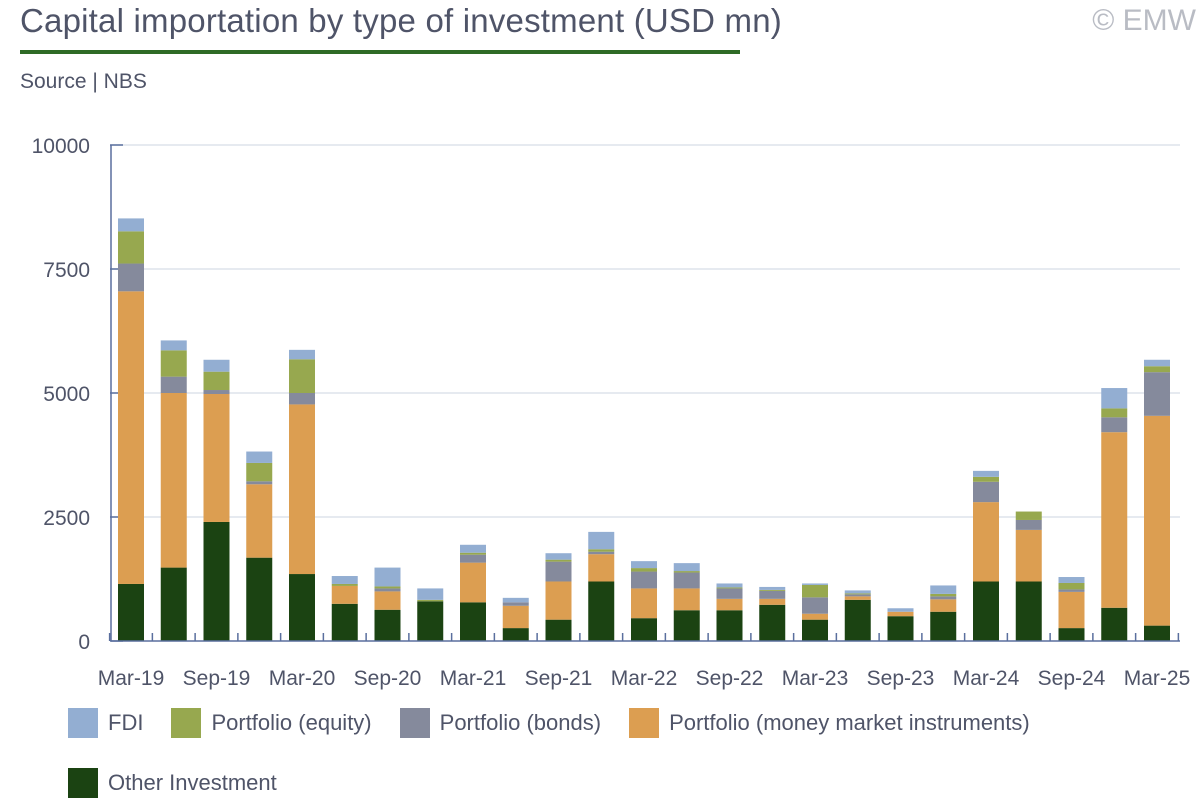 This screenshot has width=1200, height=800. I want to click on x-tick-label: Mar-19, so click(131, 678).